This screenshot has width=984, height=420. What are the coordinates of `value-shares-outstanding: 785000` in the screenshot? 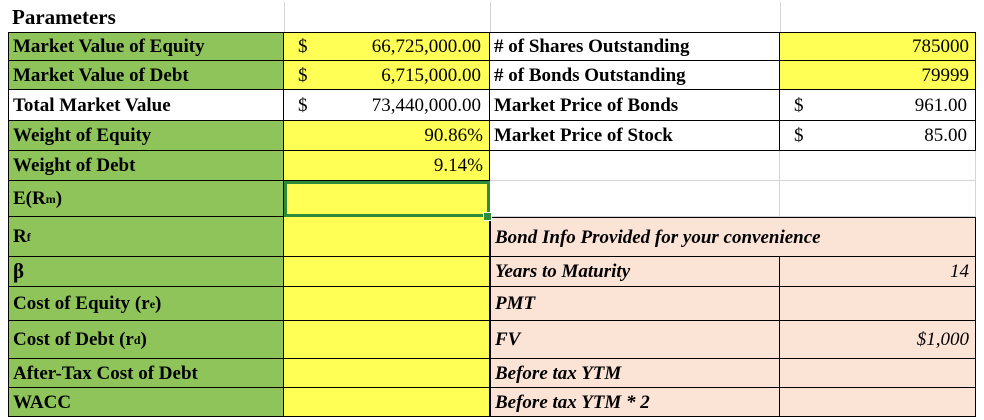 It's located at (878, 46).